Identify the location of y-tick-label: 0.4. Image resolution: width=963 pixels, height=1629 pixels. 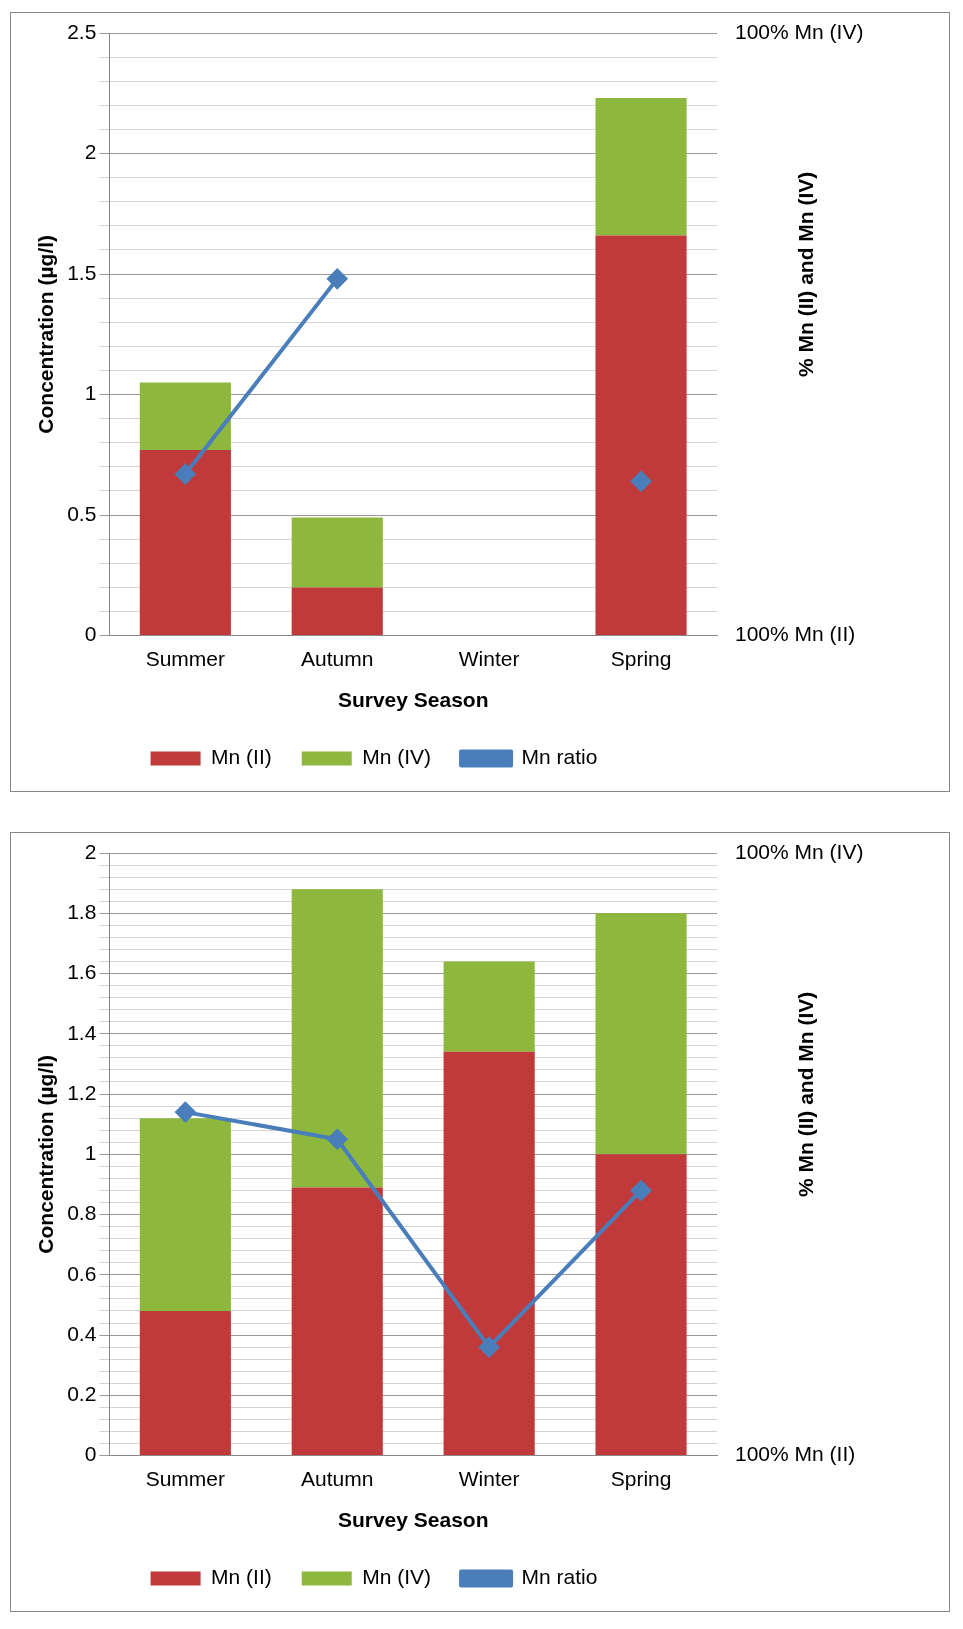
(82, 1333).